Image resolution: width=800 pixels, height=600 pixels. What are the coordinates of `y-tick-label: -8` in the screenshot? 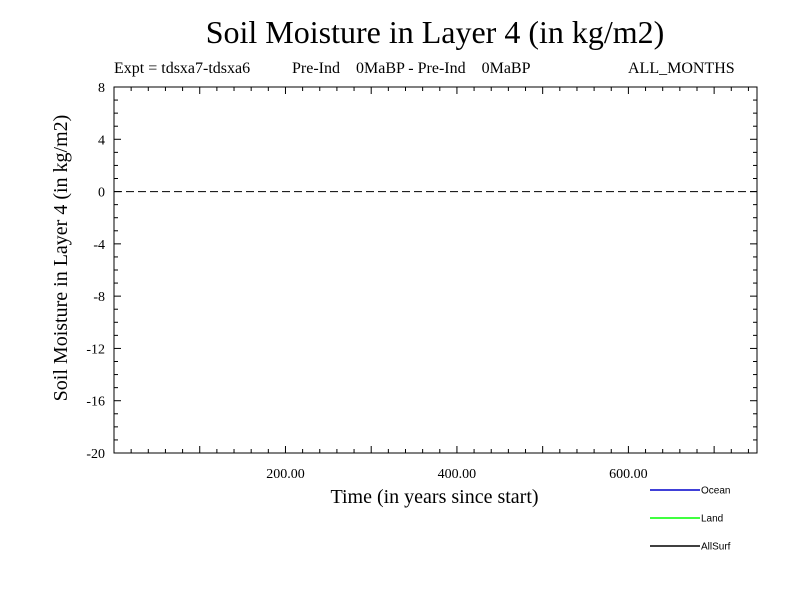 It's located at (99, 297).